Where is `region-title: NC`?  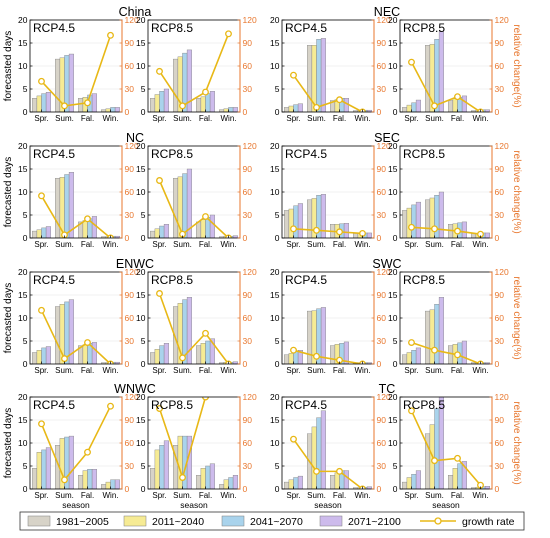 region-title: NC is located at coordinates (135, 138).